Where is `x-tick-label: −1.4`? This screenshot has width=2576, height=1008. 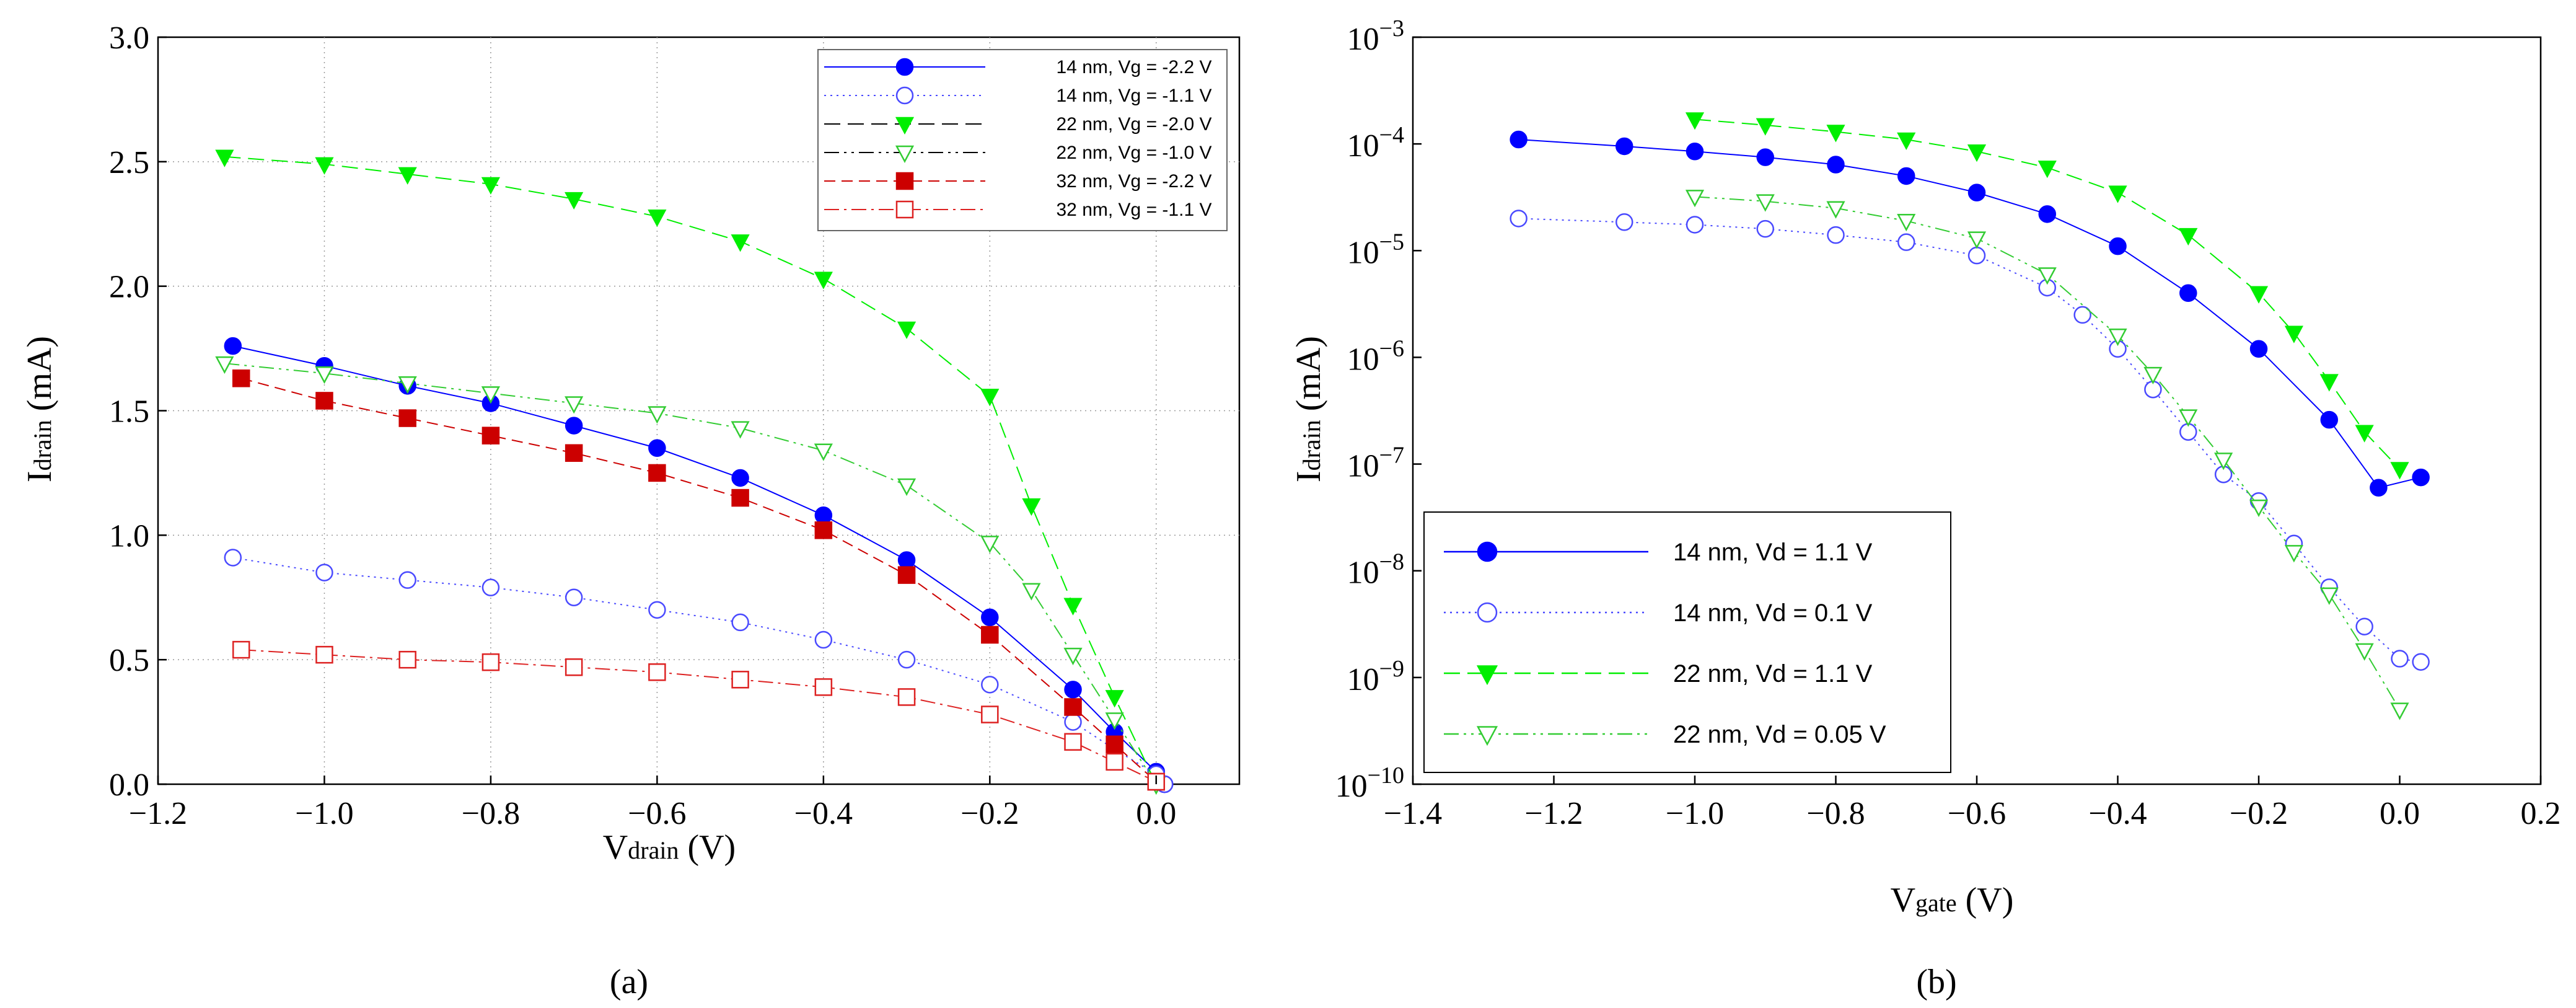 x-tick-label: −1.4 is located at coordinates (1413, 813).